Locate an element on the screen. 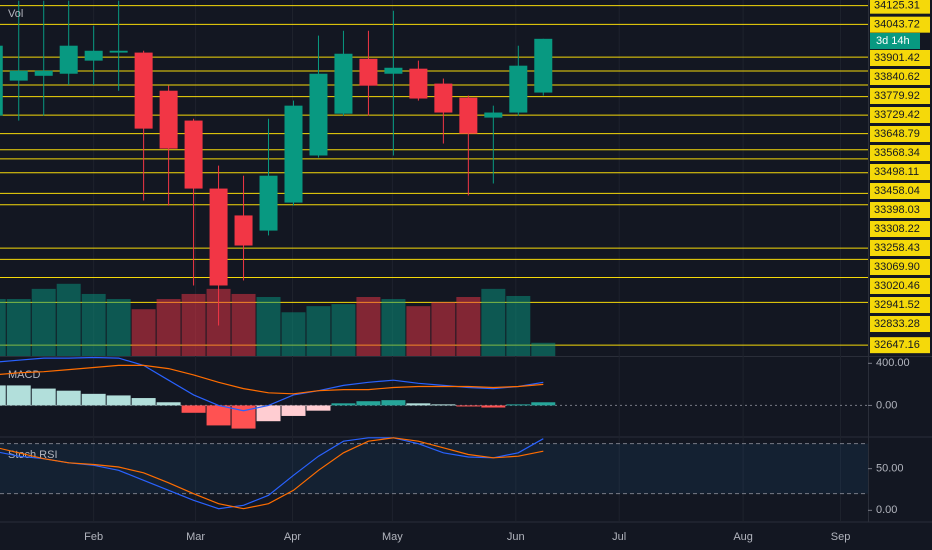 The width and height of the screenshot is (932, 550). level-label: 33840.62 is located at coordinates (897, 77).